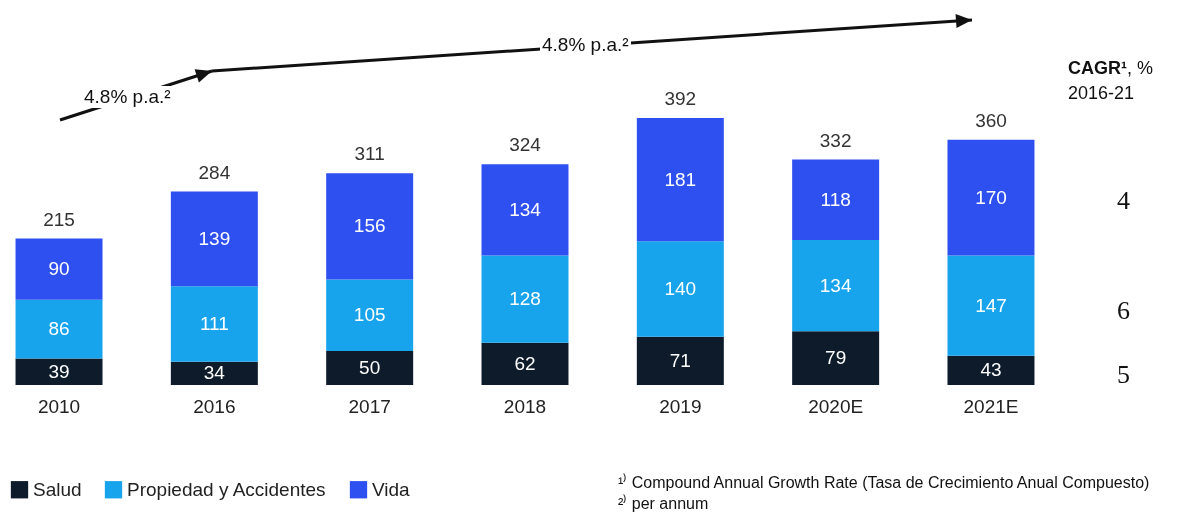 The image size is (1178, 512). What do you see at coordinates (214, 172) in the screenshot?
I see `total-label: 284` at bounding box center [214, 172].